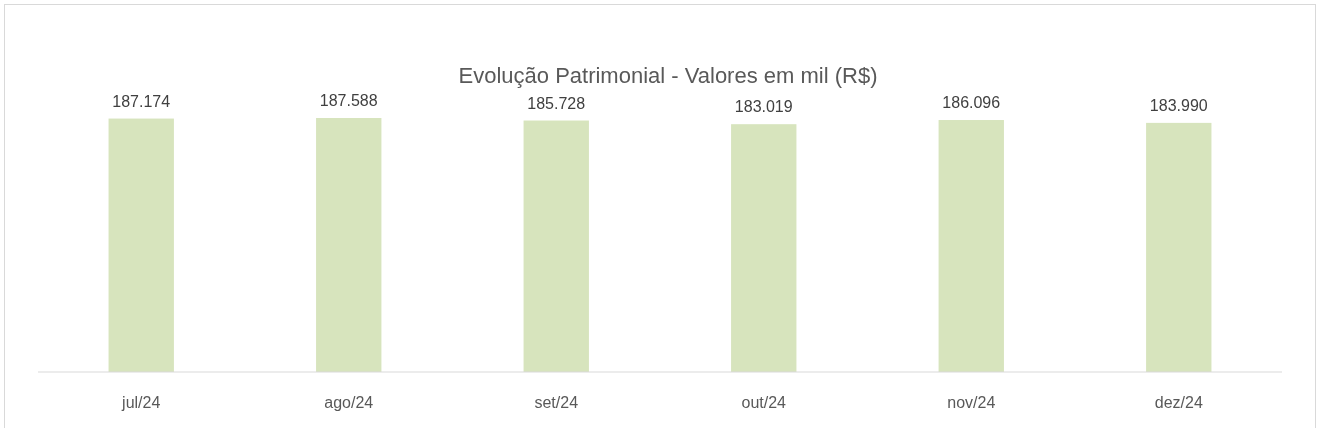 This screenshot has width=1320, height=428. What do you see at coordinates (348, 100) in the screenshot?
I see `data-label: 187.588` at bounding box center [348, 100].